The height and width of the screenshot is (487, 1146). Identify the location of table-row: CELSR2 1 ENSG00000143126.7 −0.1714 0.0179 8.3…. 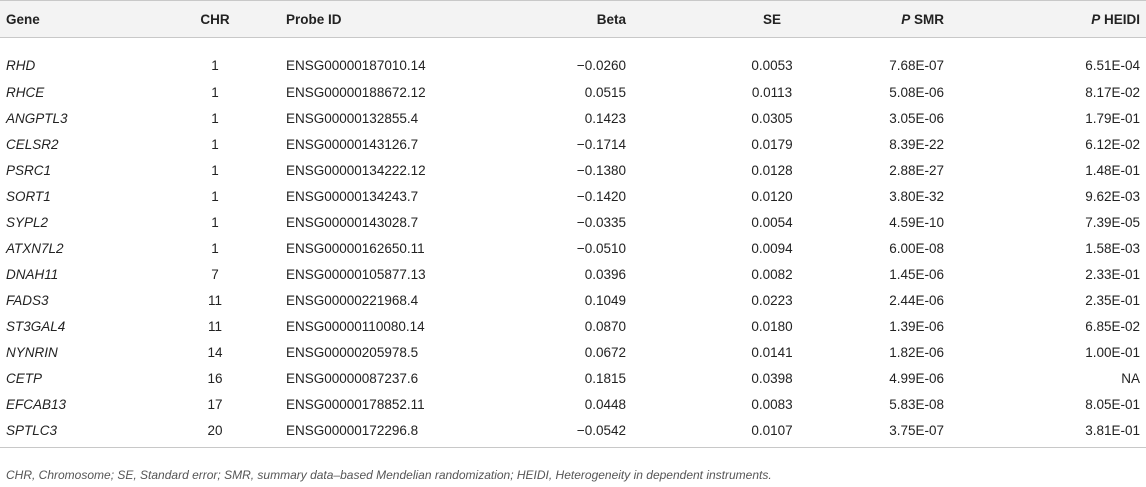
(573, 144).